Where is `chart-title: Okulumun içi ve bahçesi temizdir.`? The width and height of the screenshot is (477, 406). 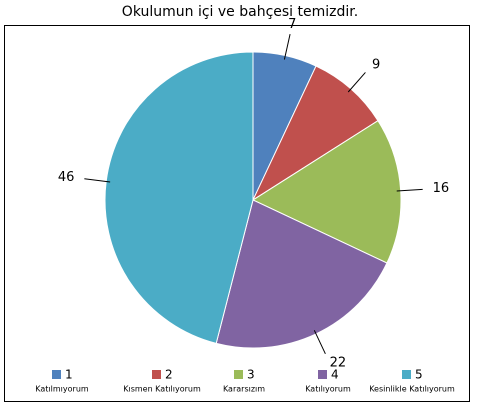 chart-title: Okulumun içi ve bahçesi temizdir. is located at coordinates (240, 12).